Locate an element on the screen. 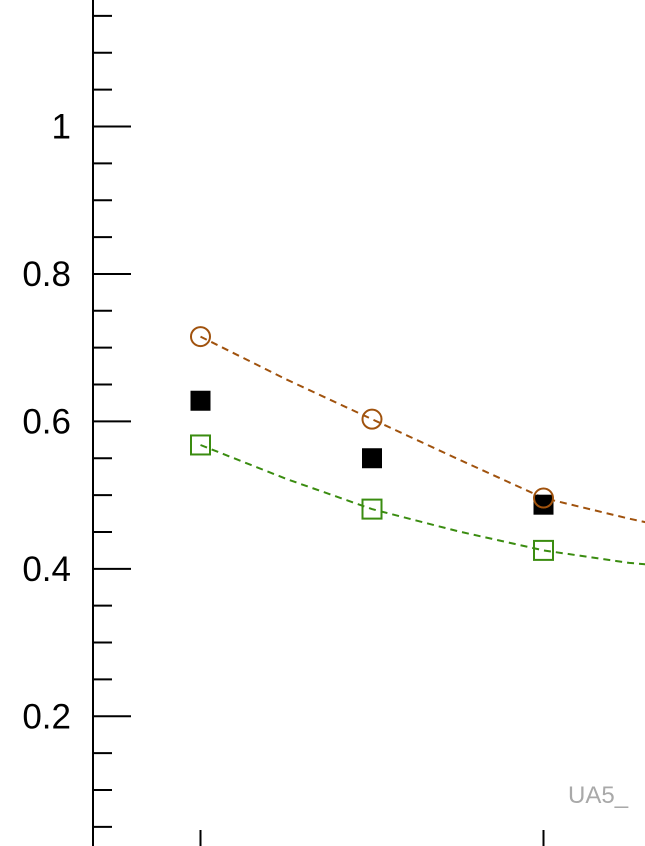 This screenshot has width=645, height=846. y-tick-label: 0.4 is located at coordinates (46, 569).